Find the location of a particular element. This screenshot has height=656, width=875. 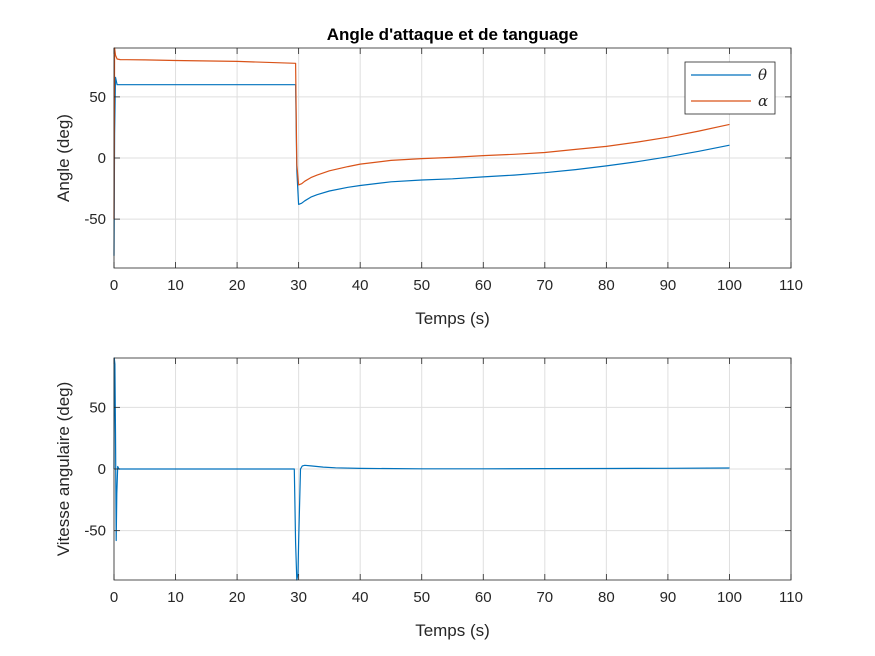

chart-title: Angle d'attaque et de tanguage is located at coordinates (453, 34).